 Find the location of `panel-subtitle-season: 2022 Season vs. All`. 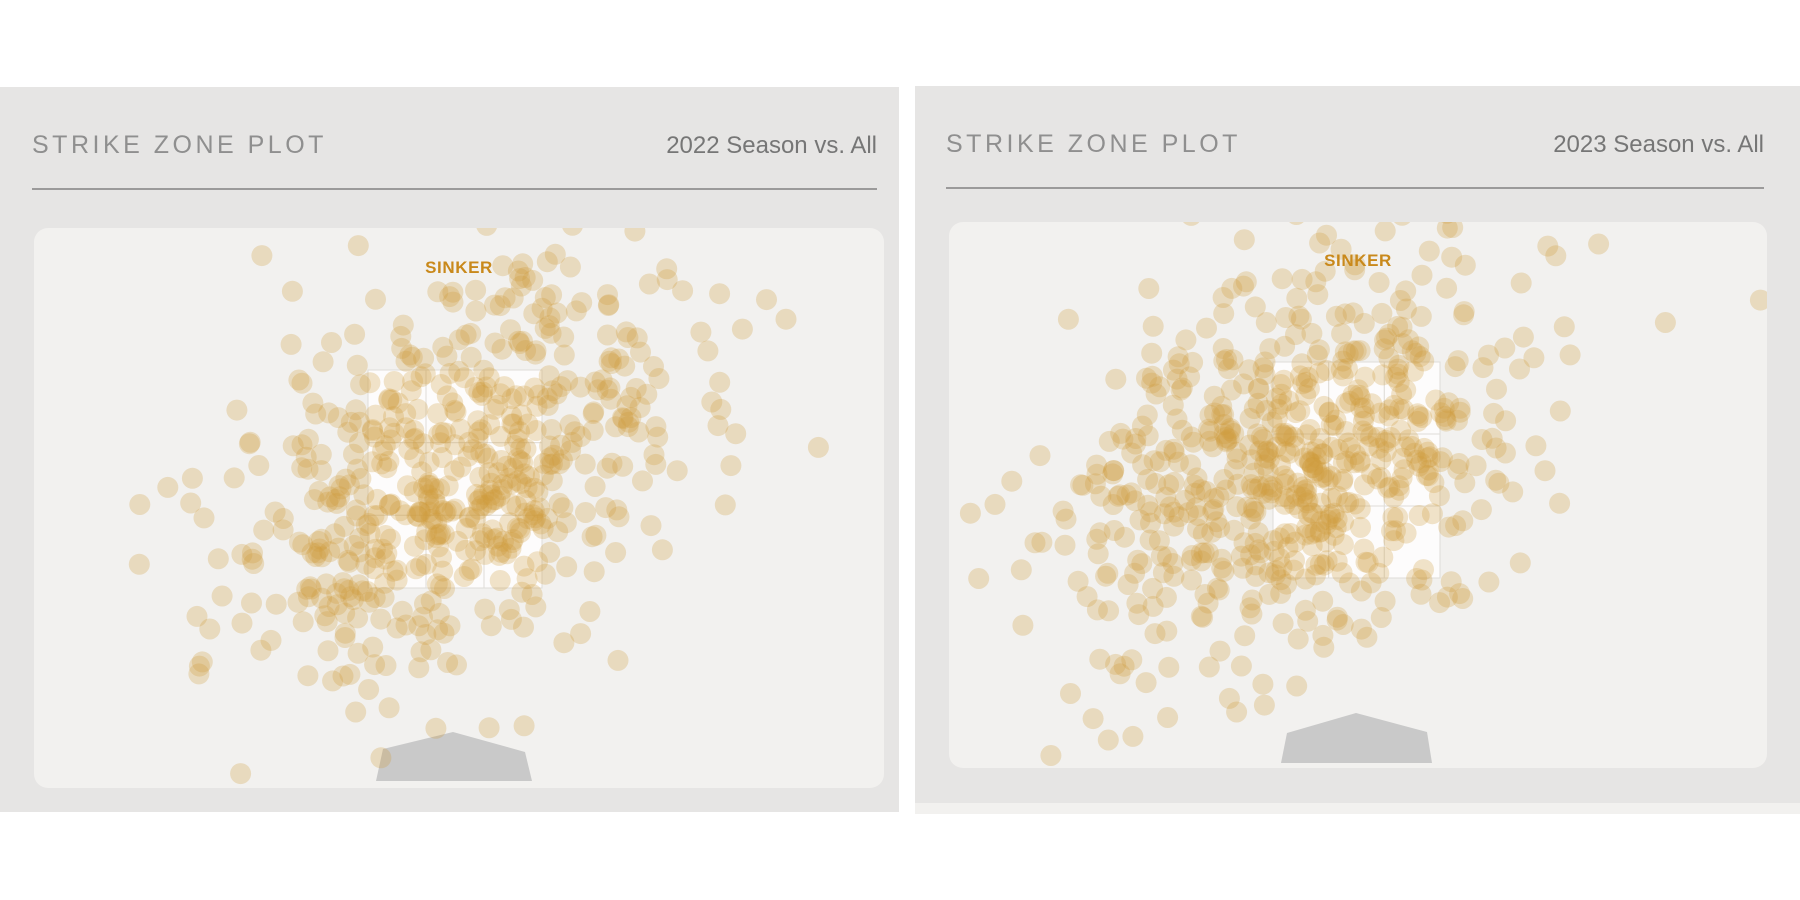

panel-subtitle-season: 2022 Season vs. All is located at coordinates (771, 145).